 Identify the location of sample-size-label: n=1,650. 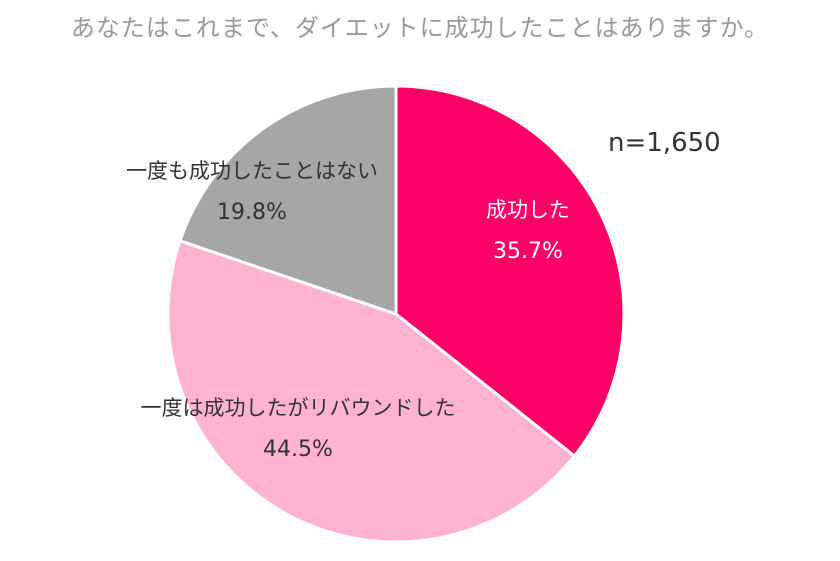
(664, 143).